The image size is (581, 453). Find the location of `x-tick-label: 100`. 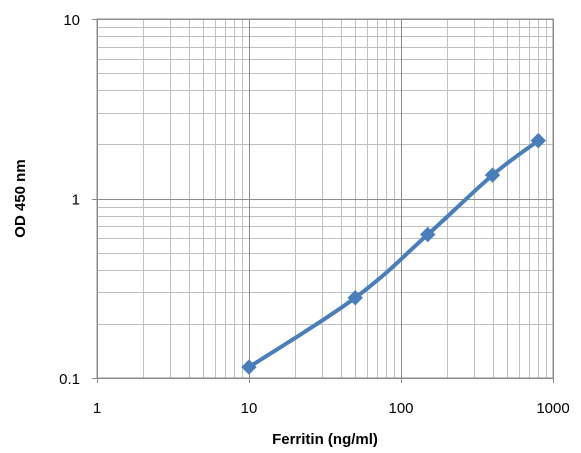

x-tick-label: 100 is located at coordinates (400, 408).